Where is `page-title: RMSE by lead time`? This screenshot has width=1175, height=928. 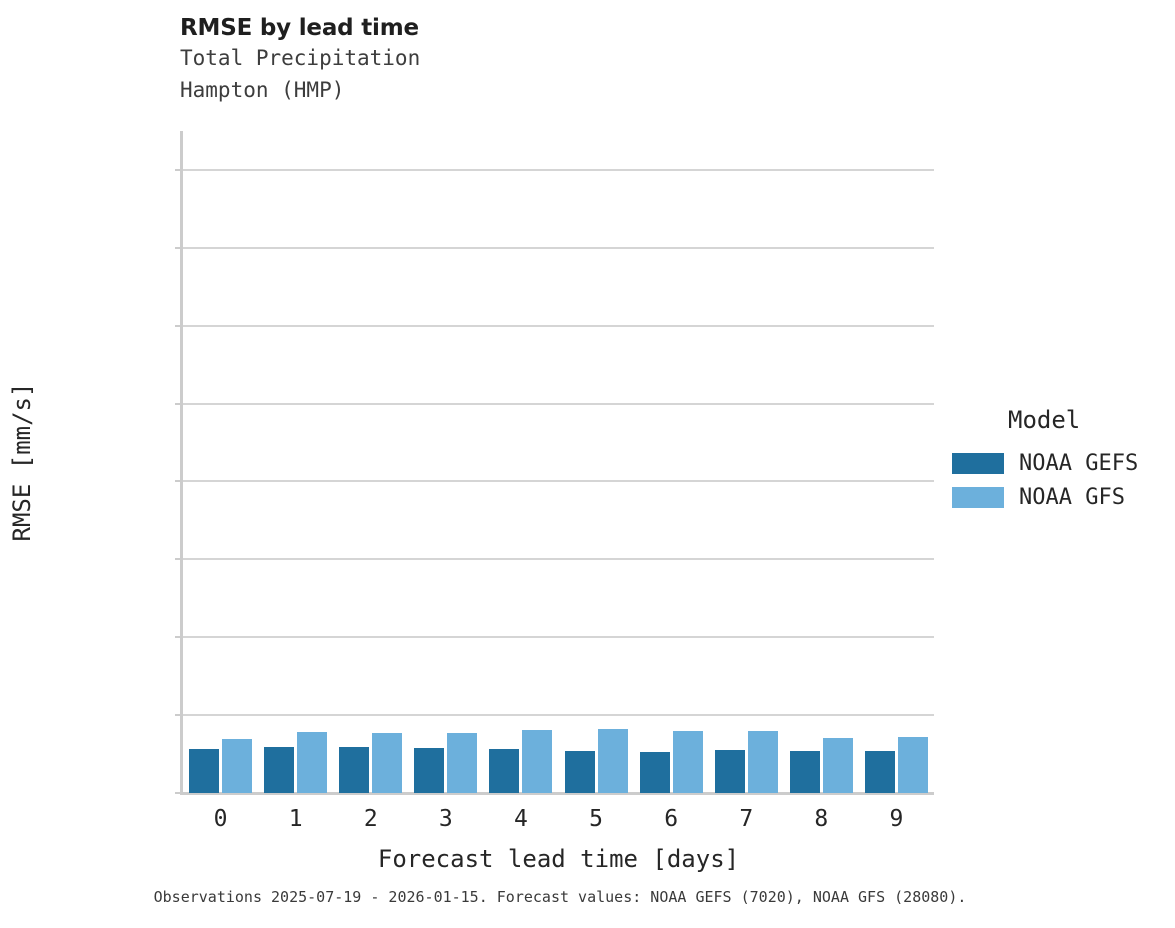 page-title: RMSE by lead time is located at coordinates (299, 28).